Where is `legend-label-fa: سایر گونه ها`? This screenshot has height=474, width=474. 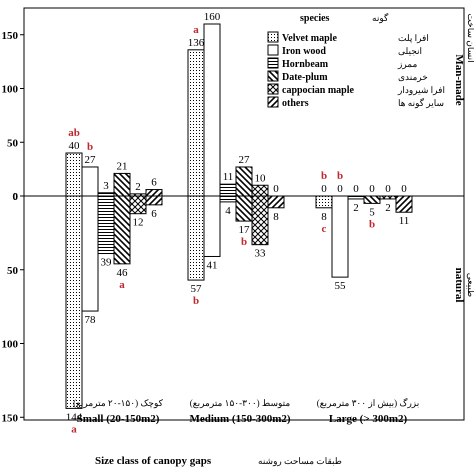
legend-label-fa: سایر گونه ها is located at coordinates (421, 103).